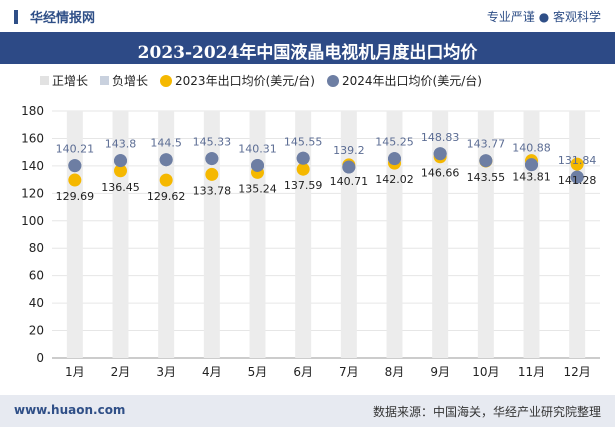  Describe the element at coordinates (394, 179) in the screenshot. I see `data-label-2023: 142.02` at that location.